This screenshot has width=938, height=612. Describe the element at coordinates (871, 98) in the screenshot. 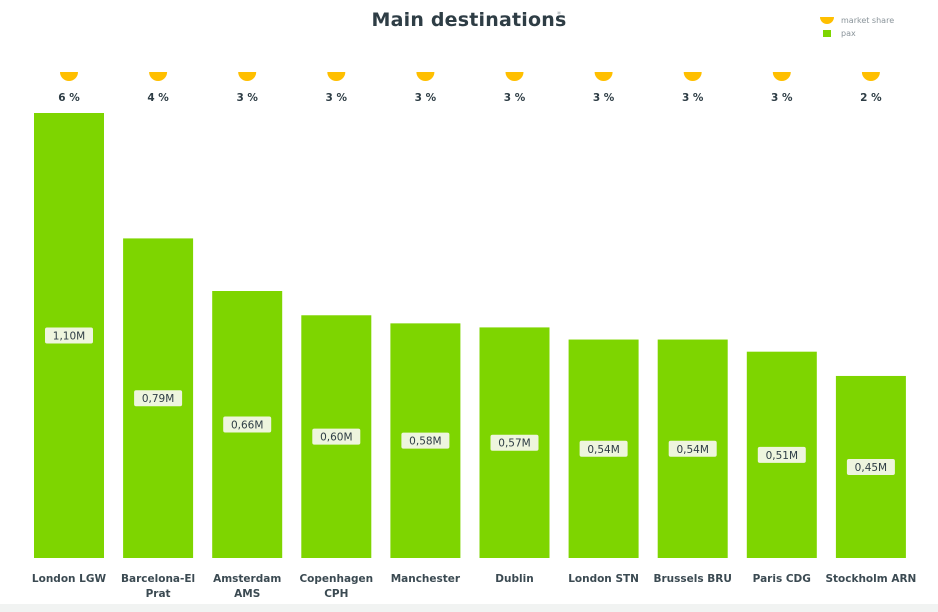

I see `share-label-stockholm-arn: 2 %` at that location.